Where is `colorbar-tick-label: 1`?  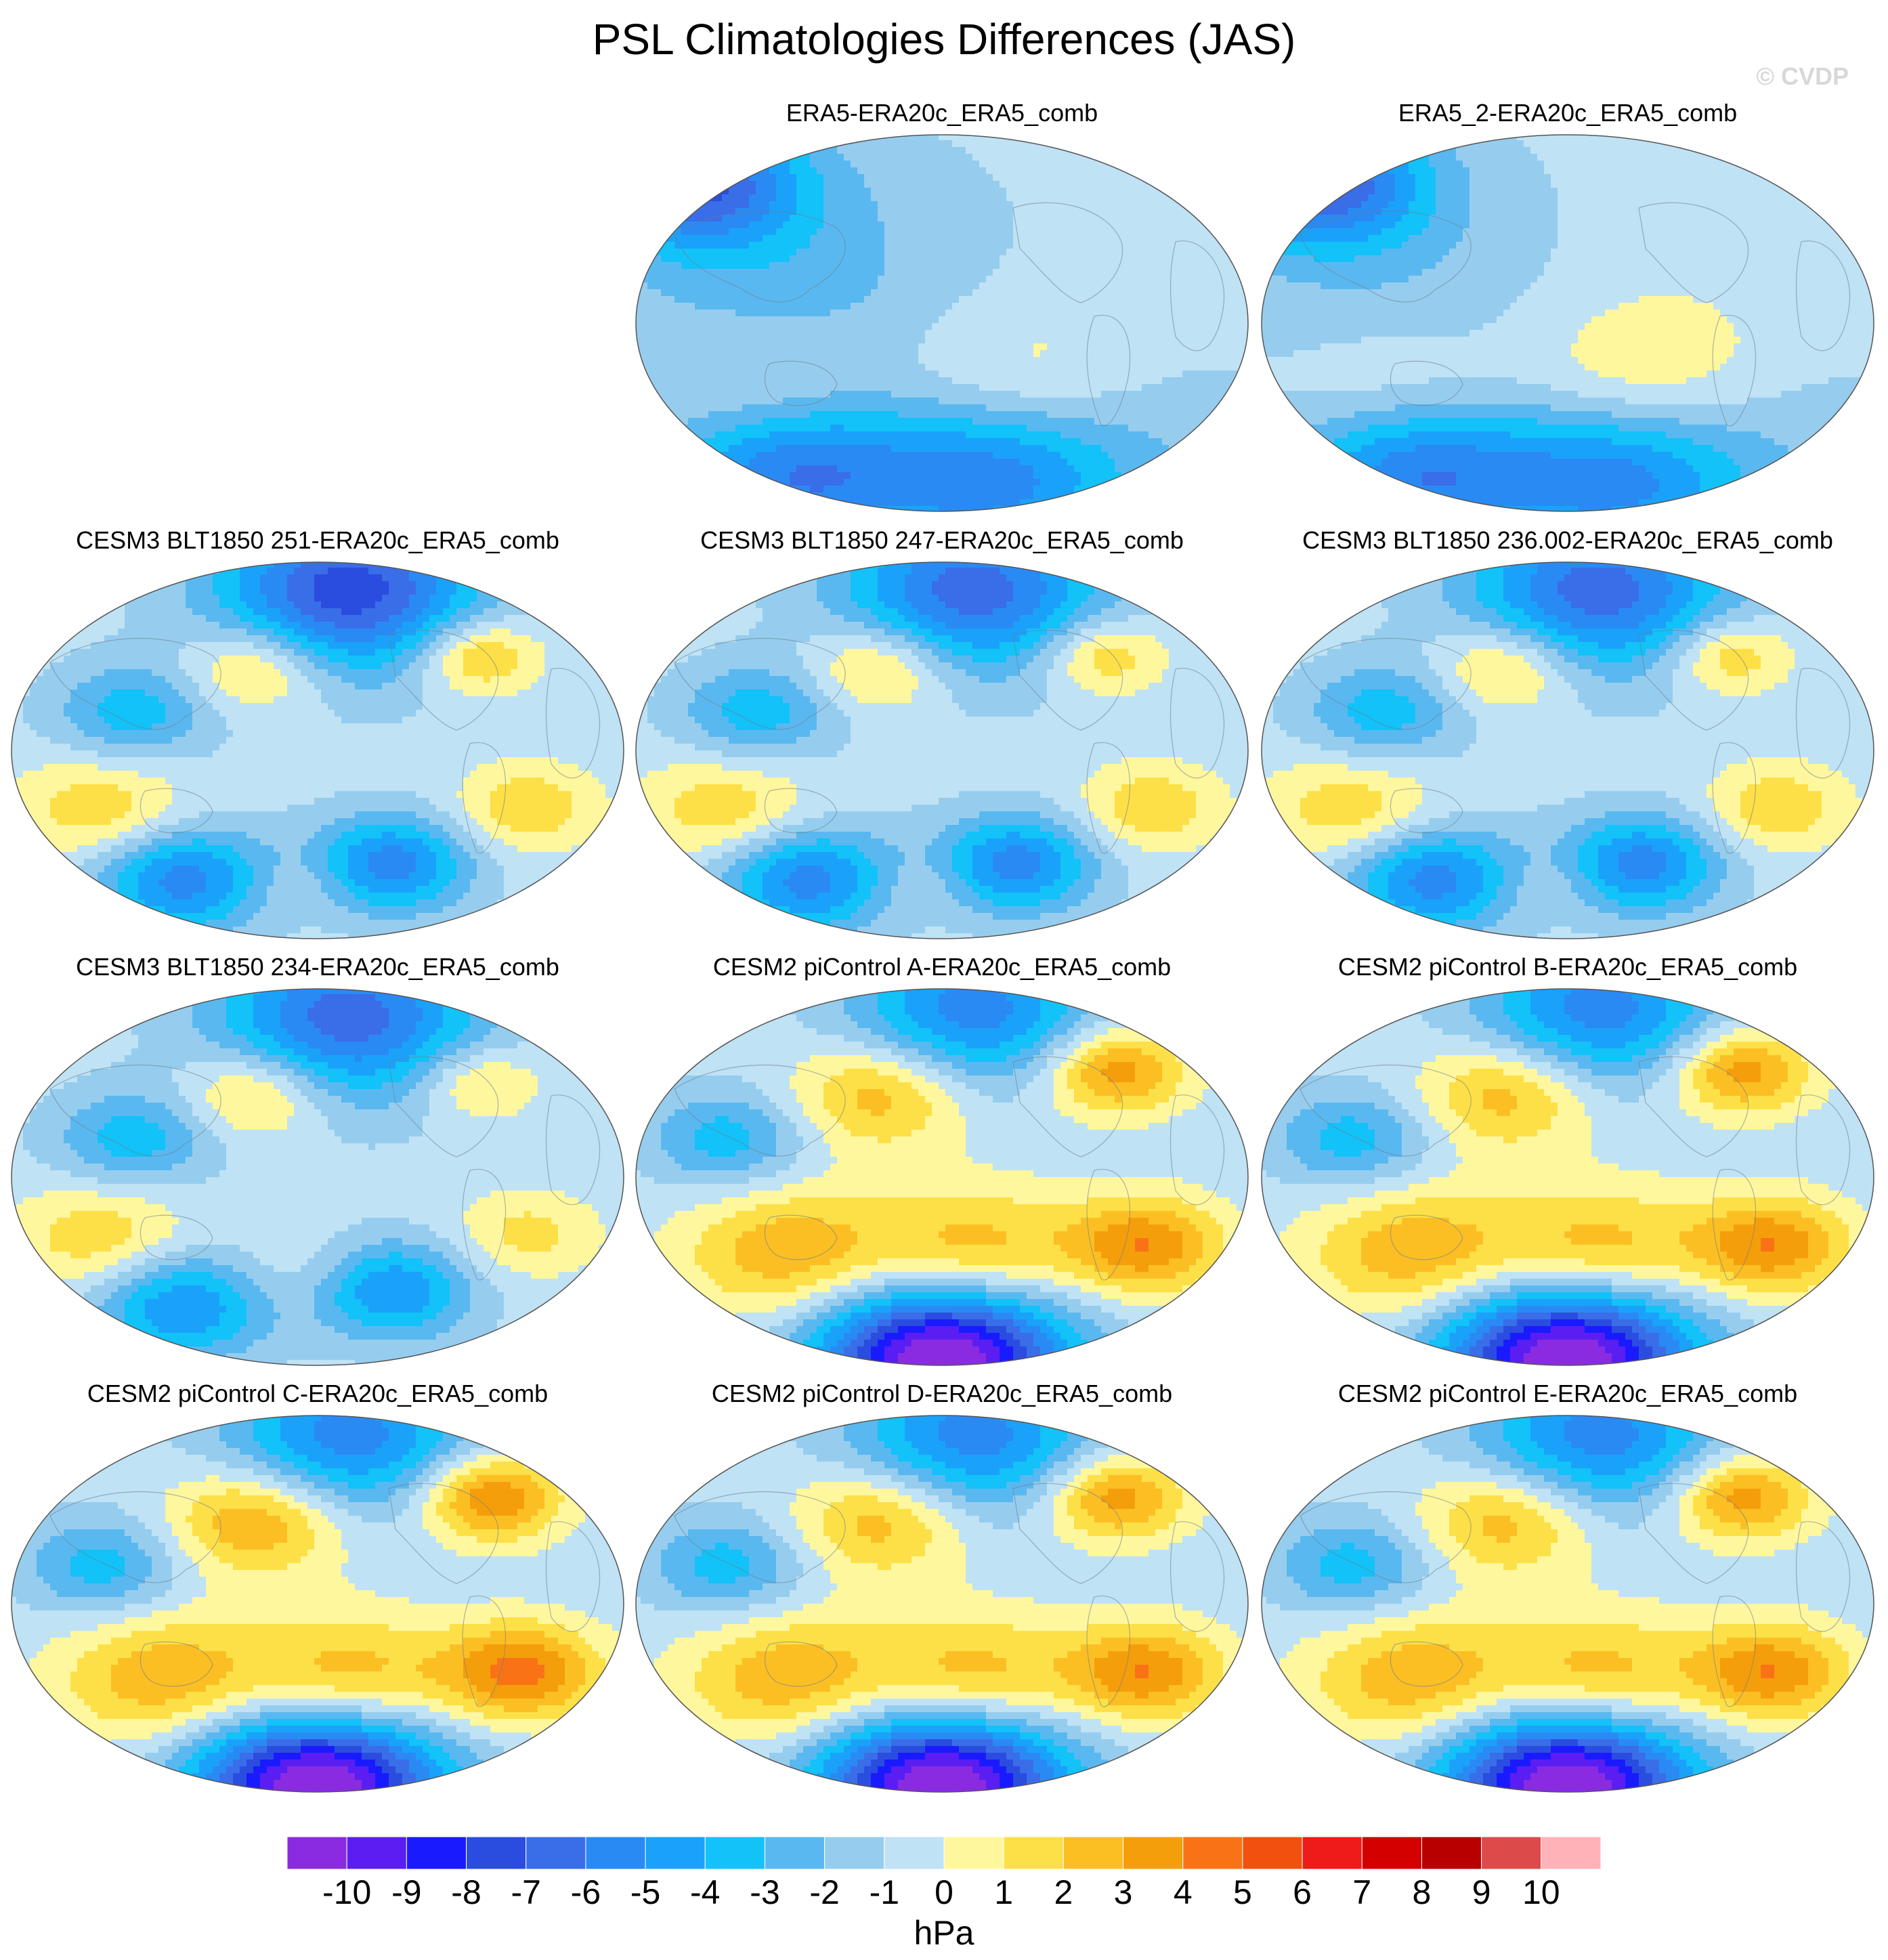
colorbar-tick-label: 1 is located at coordinates (1003, 1892).